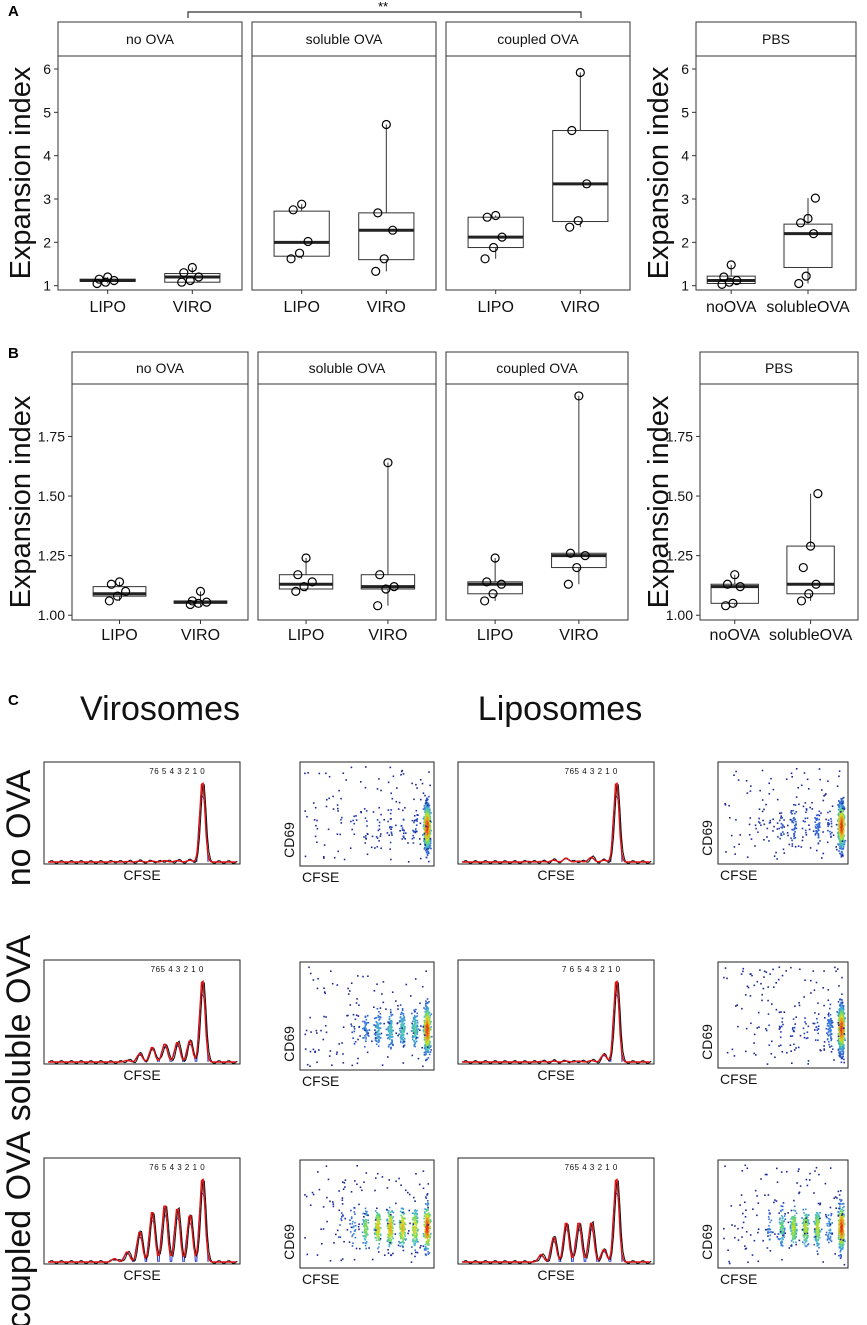 The height and width of the screenshot is (1325, 867). I want to click on facet-strip-label: coupled OVA, so click(537, 368).